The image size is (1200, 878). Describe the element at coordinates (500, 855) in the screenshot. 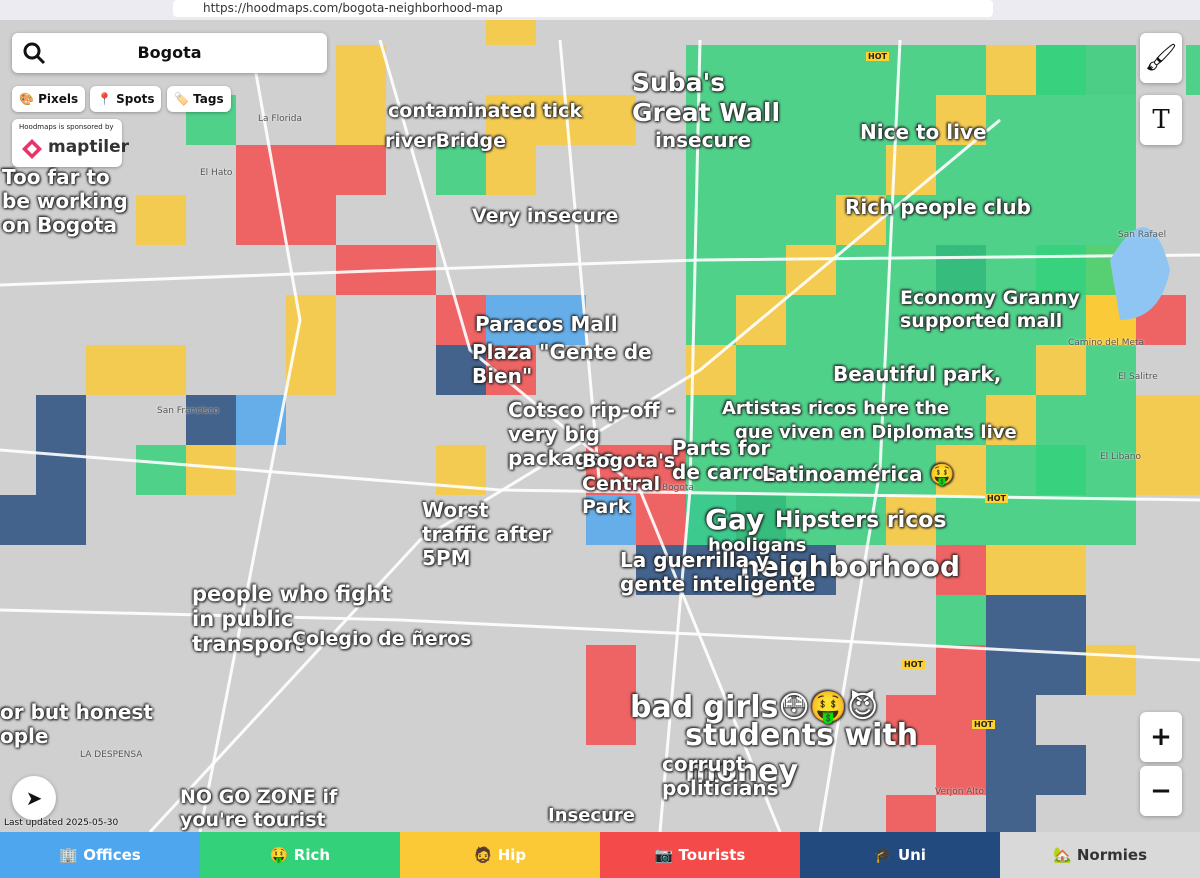

I see `legend-hip: 🧔 Hip` at that location.